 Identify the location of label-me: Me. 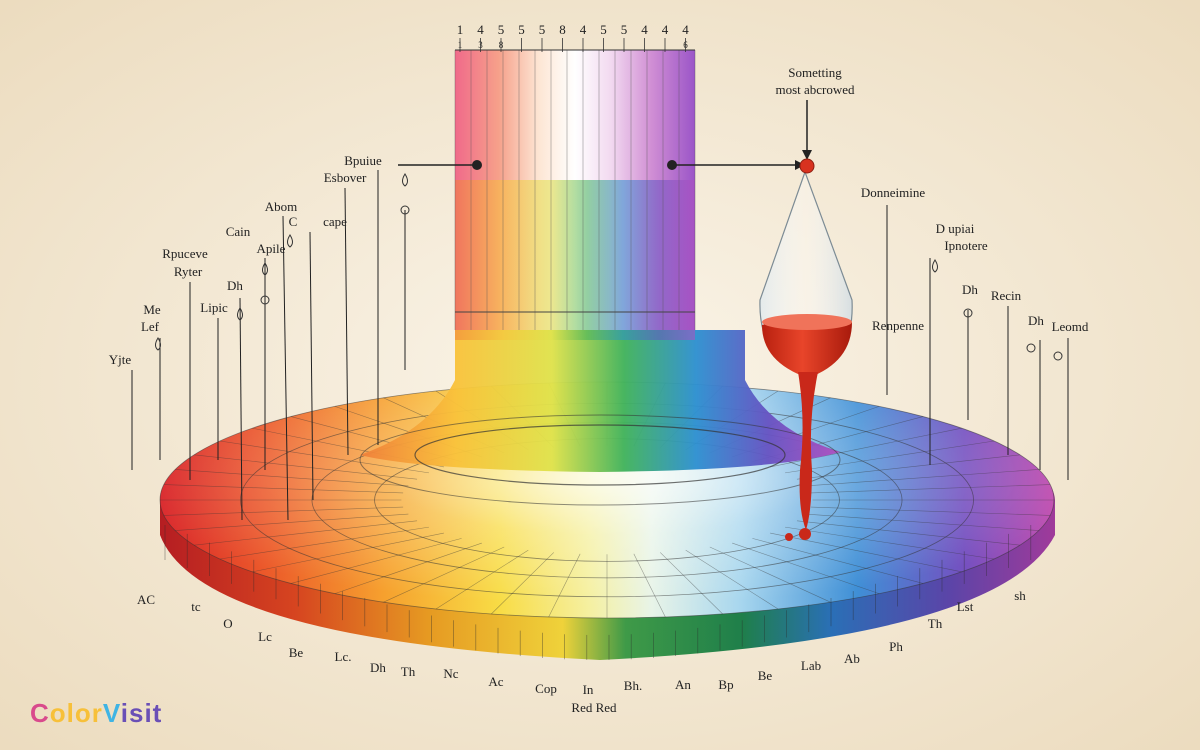
(152, 309).